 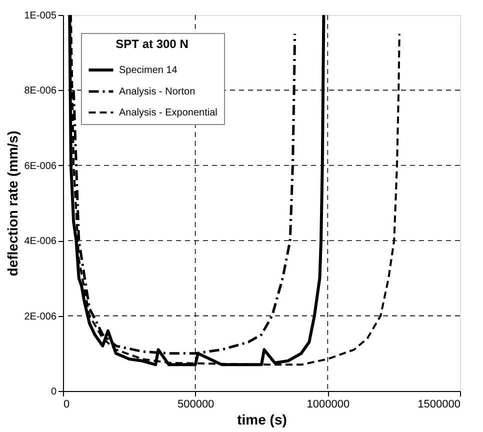 What do you see at coordinates (40, 16) in the screenshot?
I see `y-tick-label: 1E-005` at bounding box center [40, 16].